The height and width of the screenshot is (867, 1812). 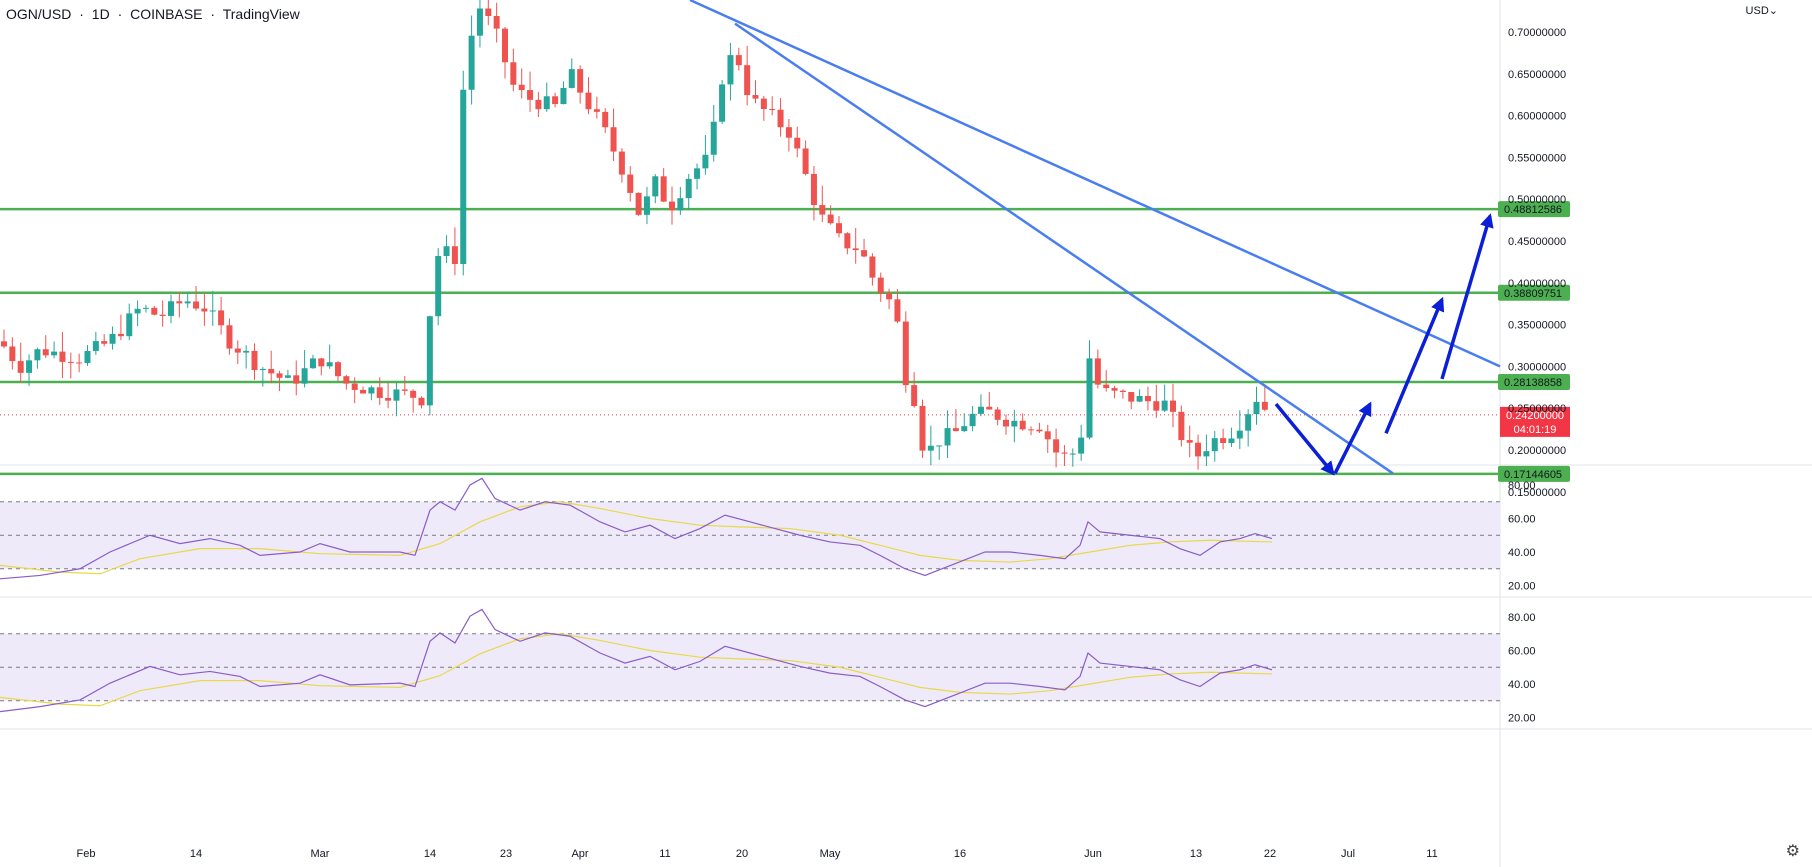 What do you see at coordinates (1792, 851) in the screenshot?
I see `gear-icon: ⚙` at bounding box center [1792, 851].